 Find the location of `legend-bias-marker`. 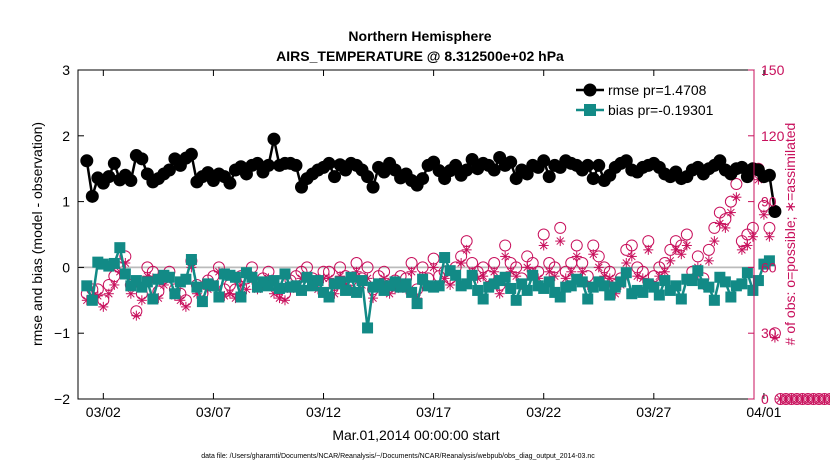

legend-bias-marker is located at coordinates (590, 110).